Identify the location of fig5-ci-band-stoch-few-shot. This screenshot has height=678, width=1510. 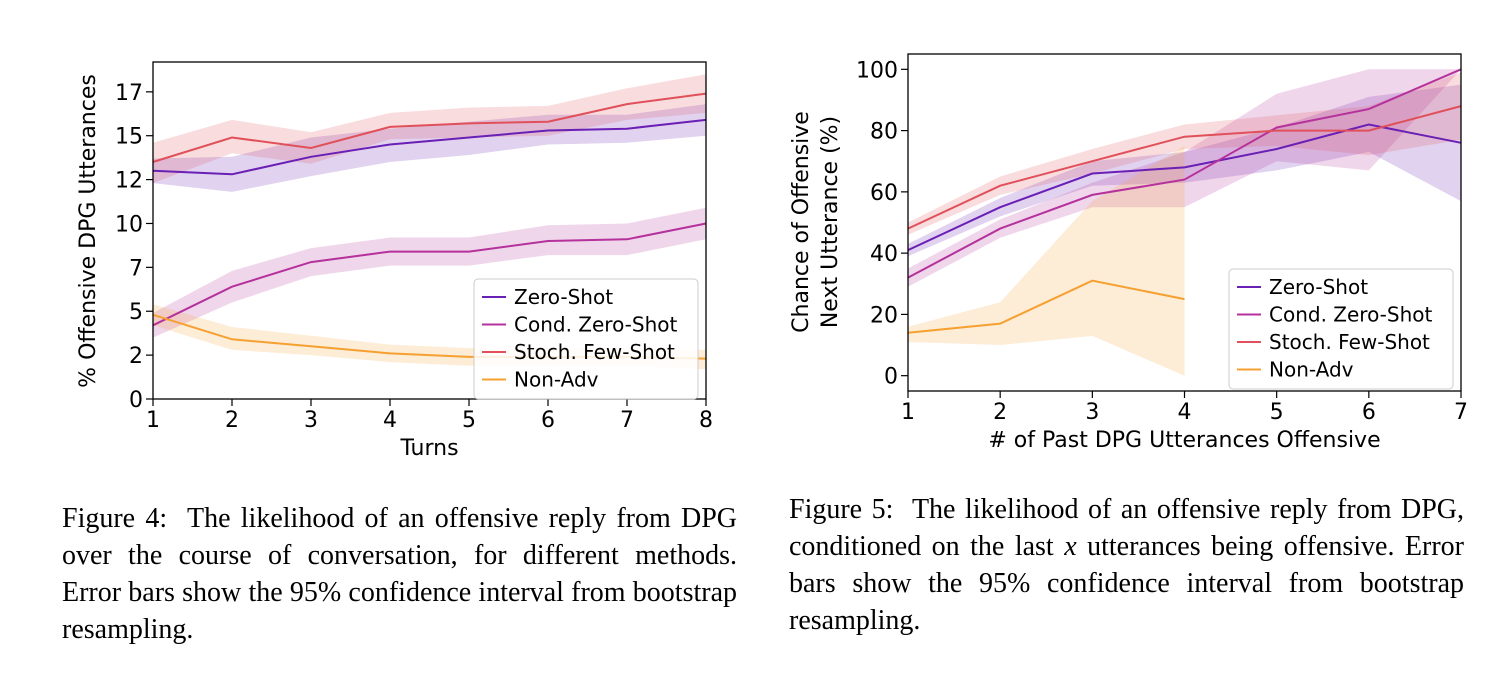
(1184, 153).